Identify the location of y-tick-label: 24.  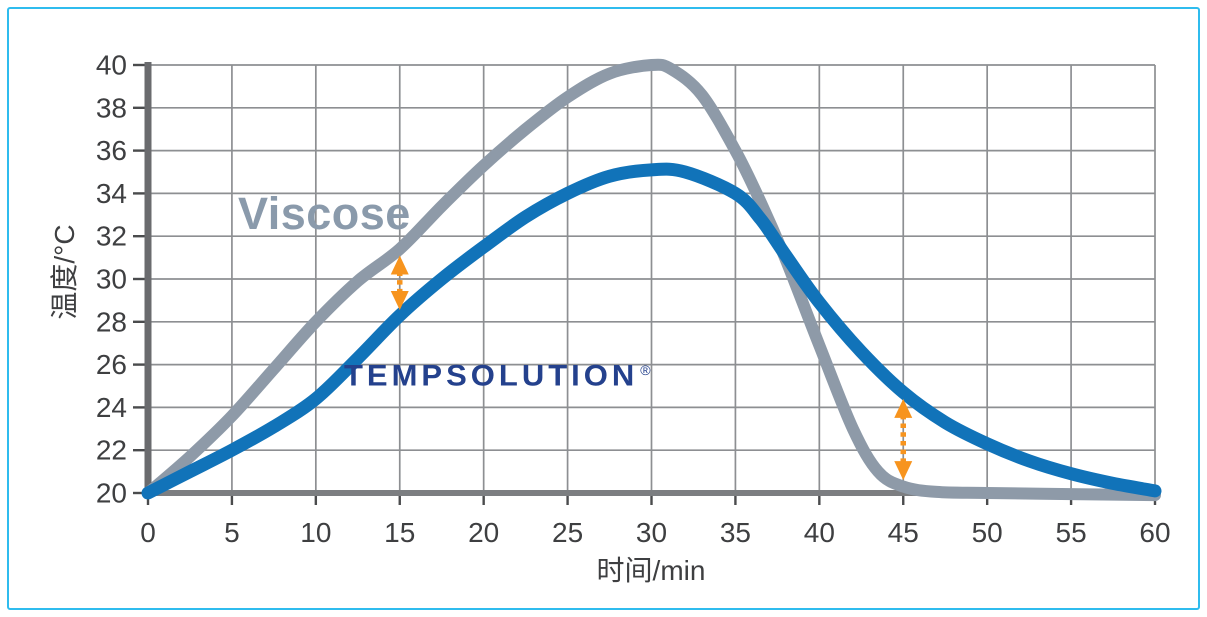
(111, 407).